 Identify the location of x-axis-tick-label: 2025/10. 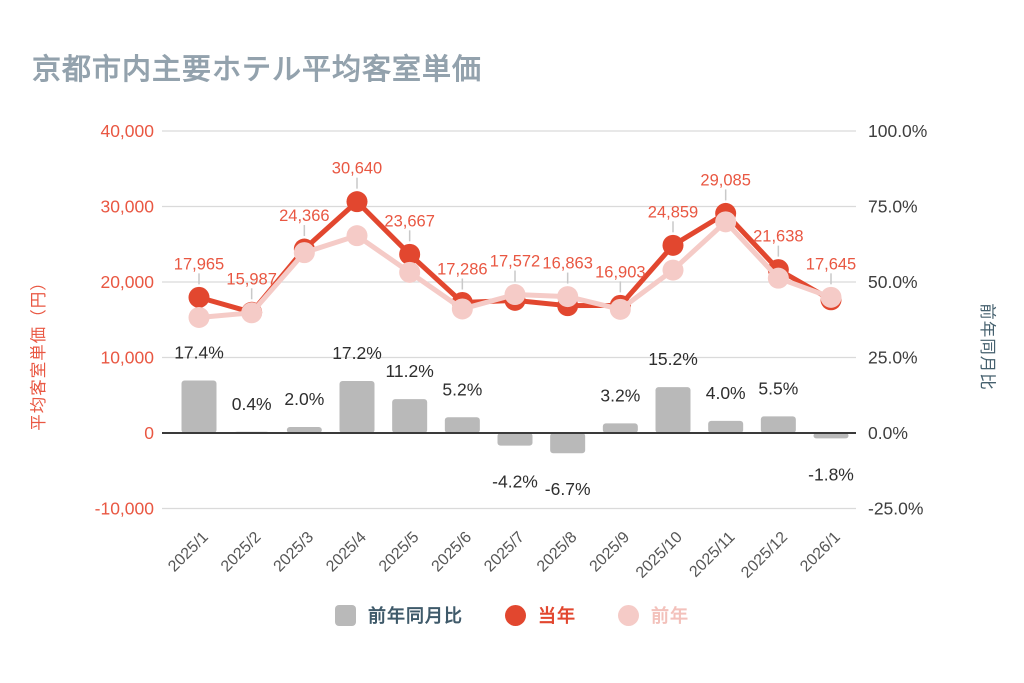
(659, 555).